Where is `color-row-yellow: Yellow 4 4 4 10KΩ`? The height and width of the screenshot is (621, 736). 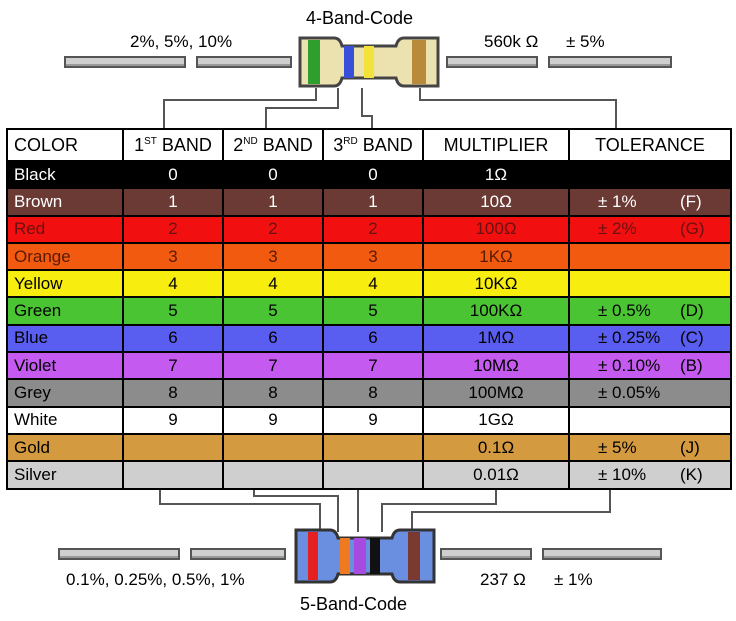 color-row-yellow: Yellow 4 4 4 10KΩ is located at coordinates (369, 284).